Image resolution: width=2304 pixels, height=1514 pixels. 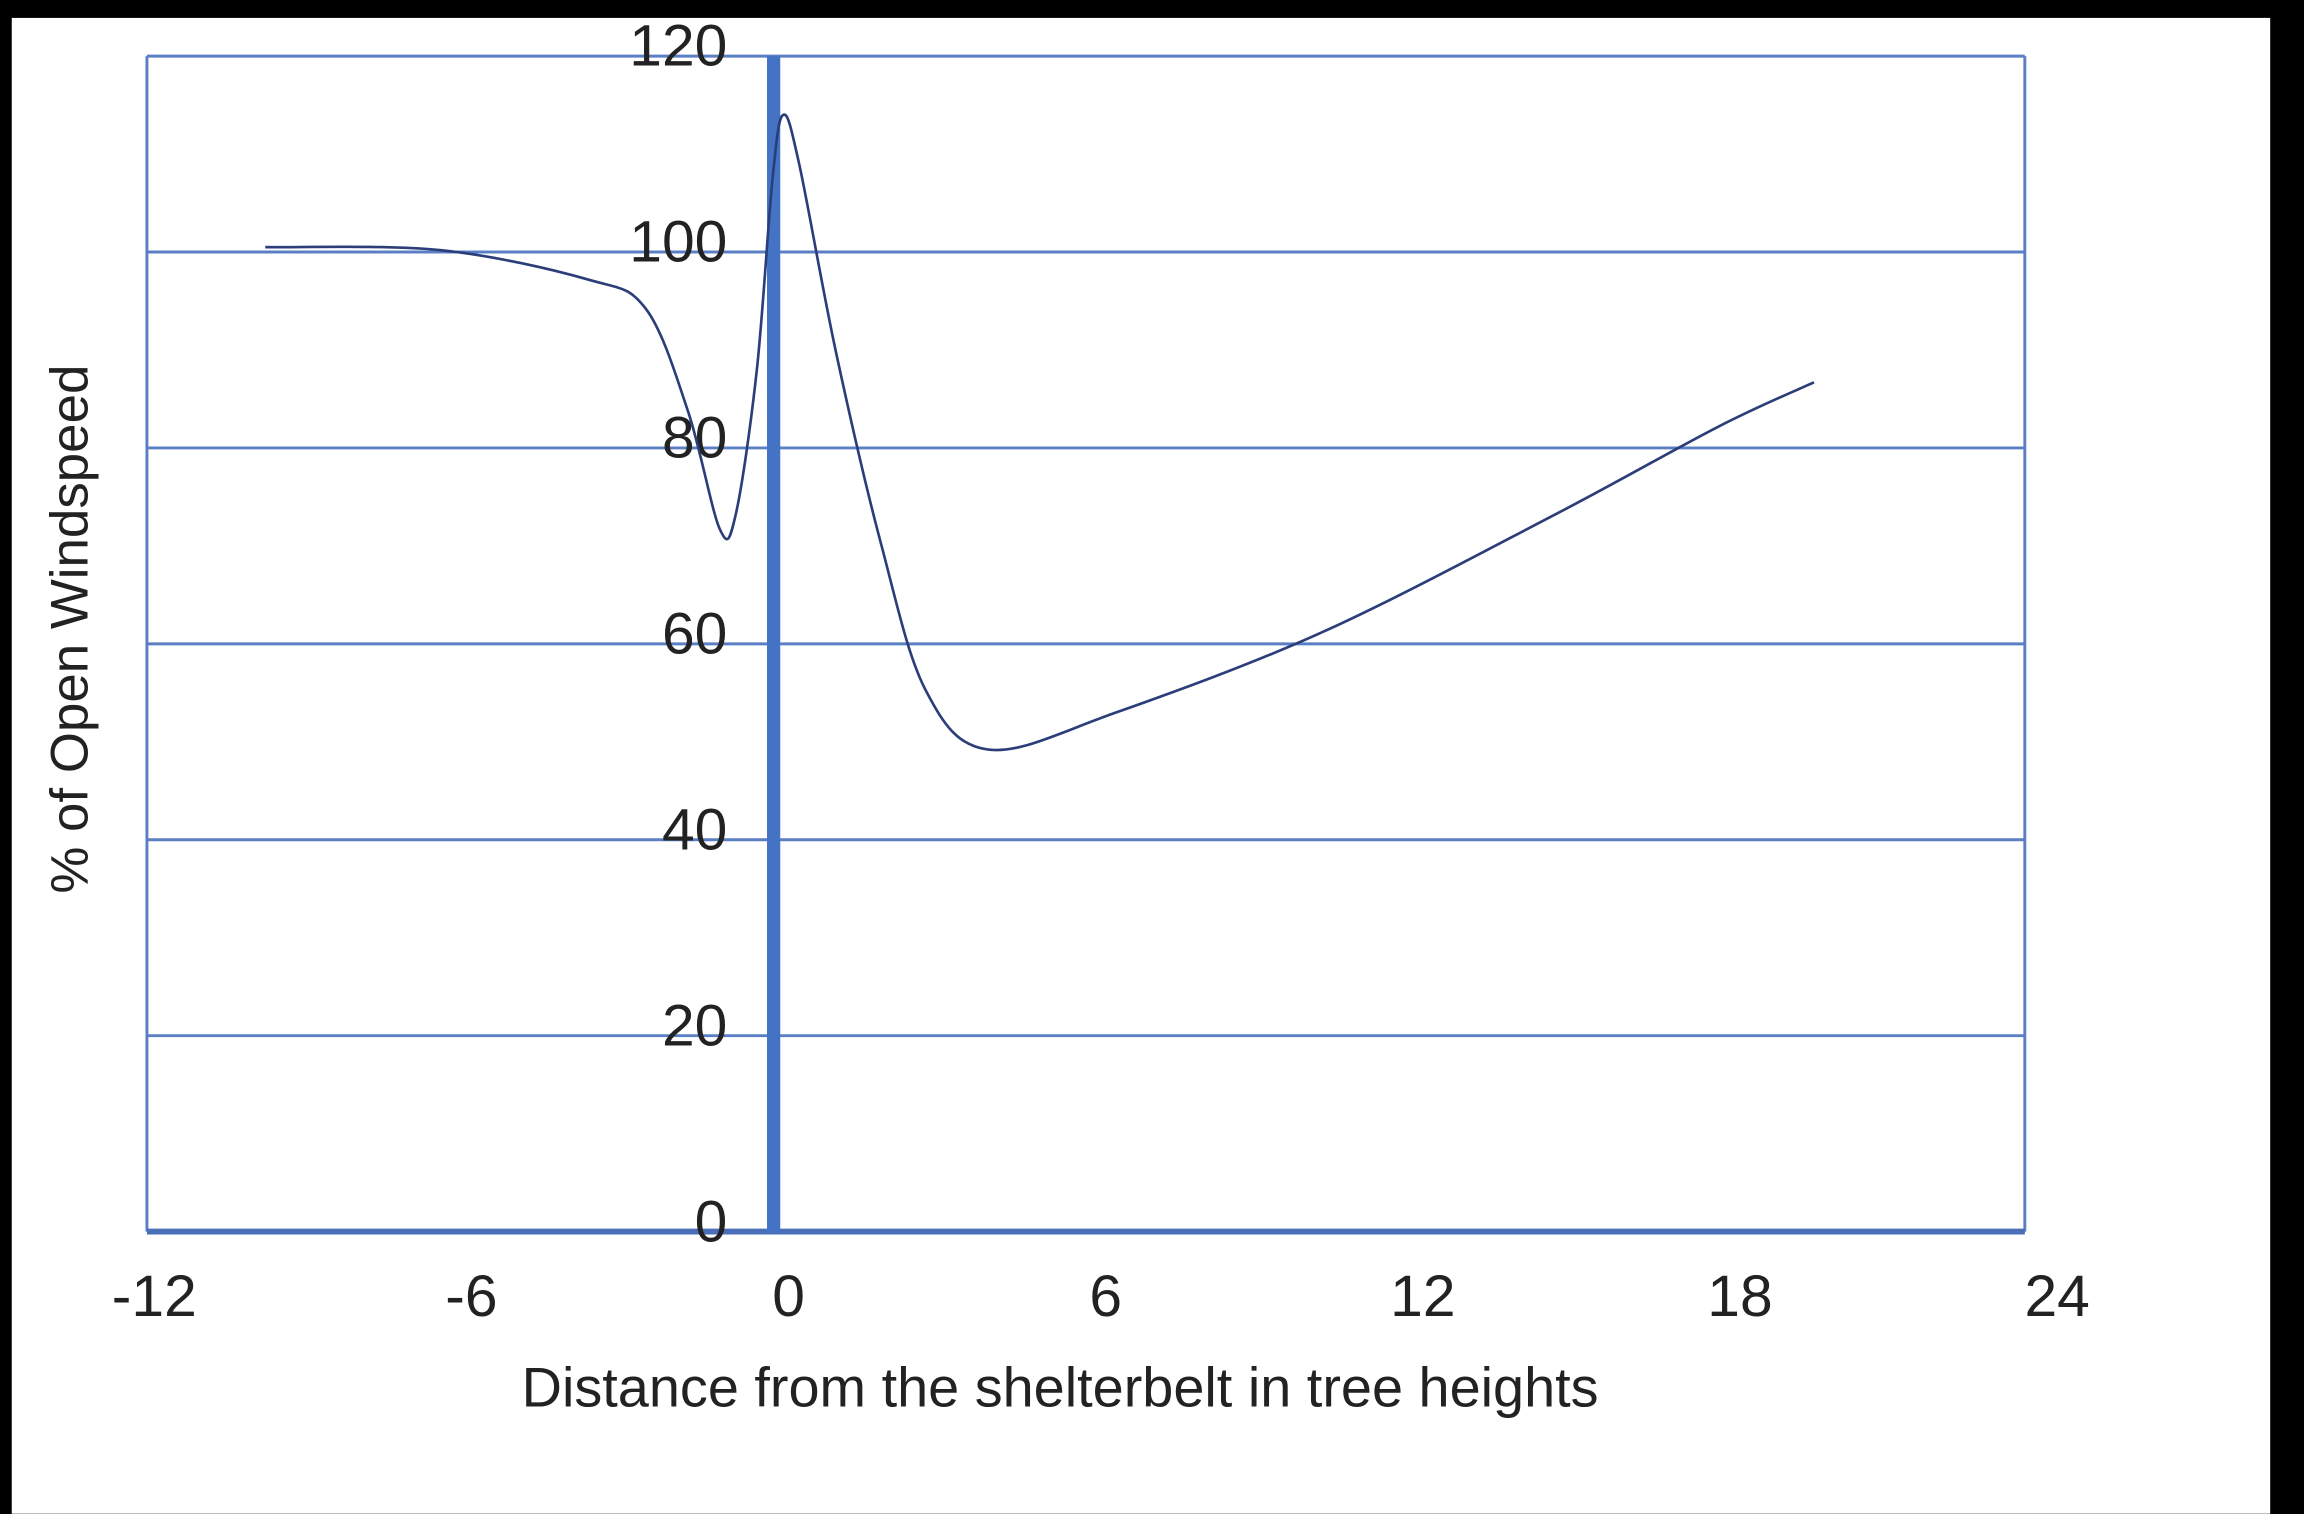 I want to click on shelterbelt, so click(x=774, y=644).